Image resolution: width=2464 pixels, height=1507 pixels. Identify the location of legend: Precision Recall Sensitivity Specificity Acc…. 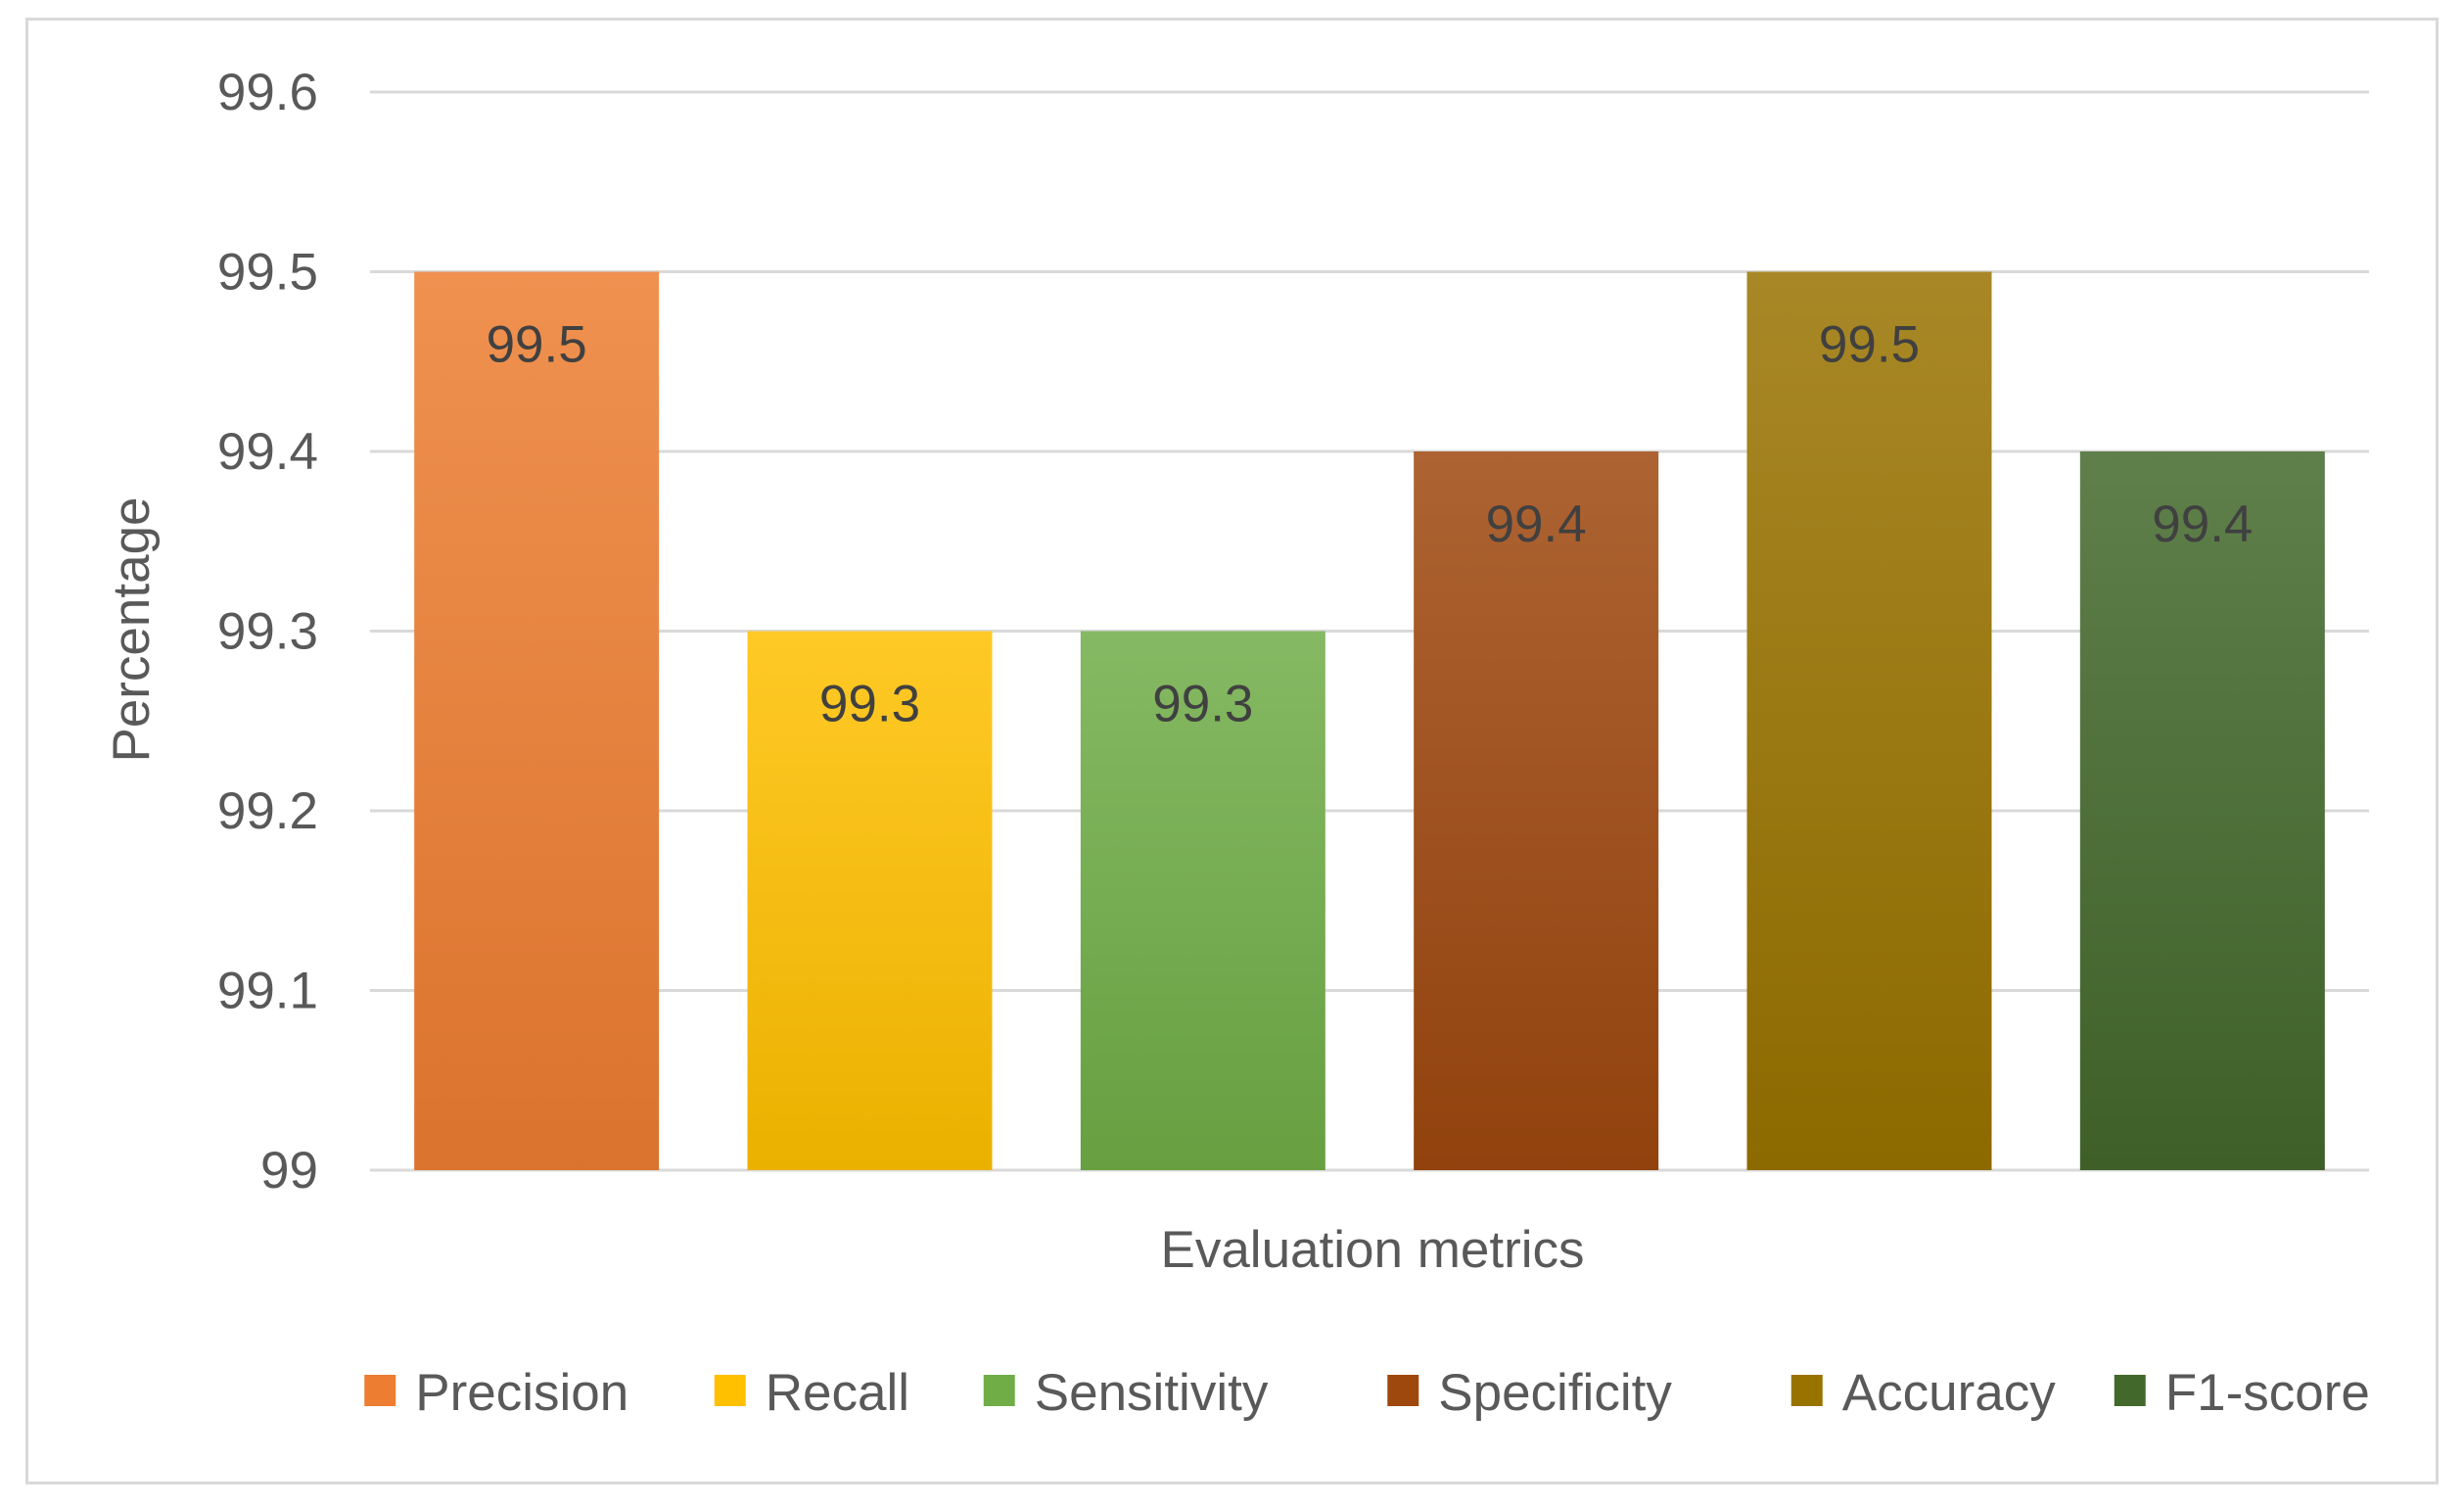
(1367, 1393).